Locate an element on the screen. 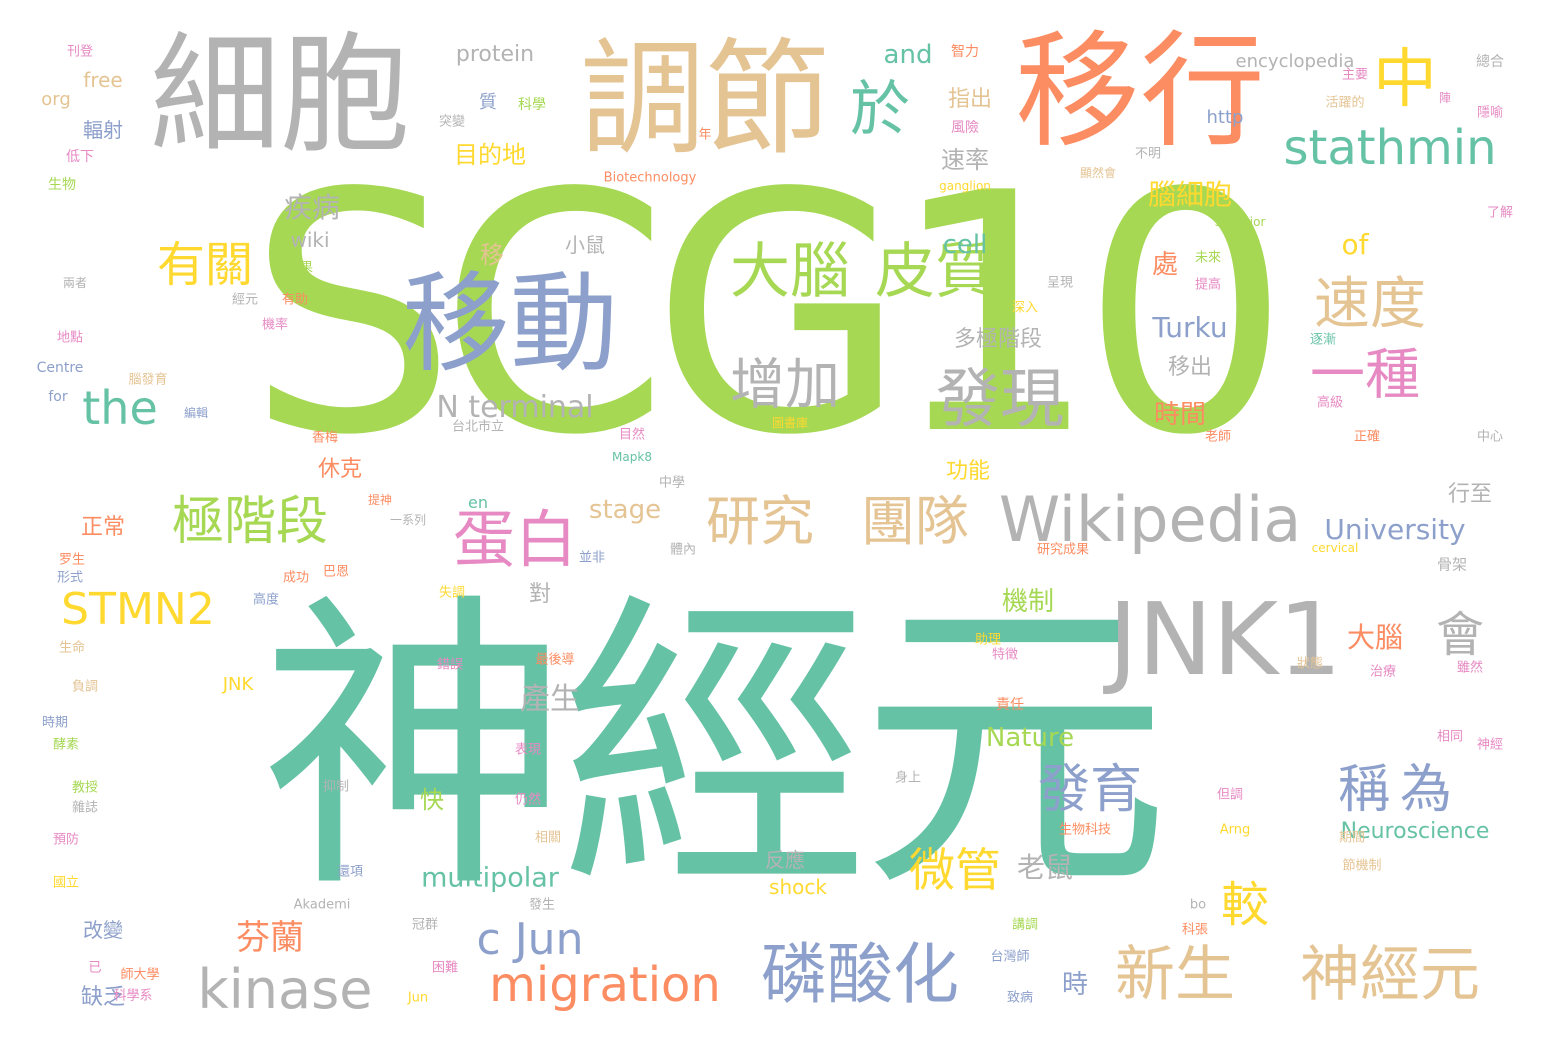 This screenshot has height=1052, width=1548. word-danbai: 蛋白 is located at coordinates (515, 539).